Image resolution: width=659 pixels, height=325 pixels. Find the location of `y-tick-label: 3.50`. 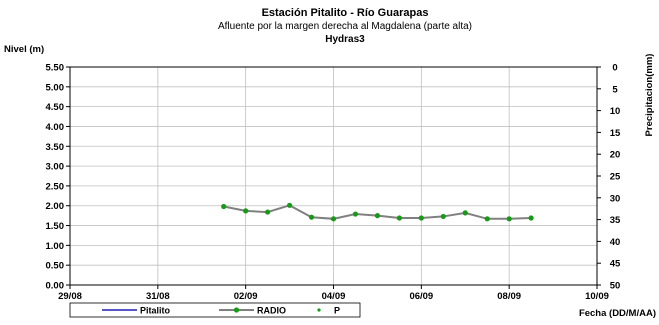

y-tick-label: 3.50 is located at coordinates (55, 147).